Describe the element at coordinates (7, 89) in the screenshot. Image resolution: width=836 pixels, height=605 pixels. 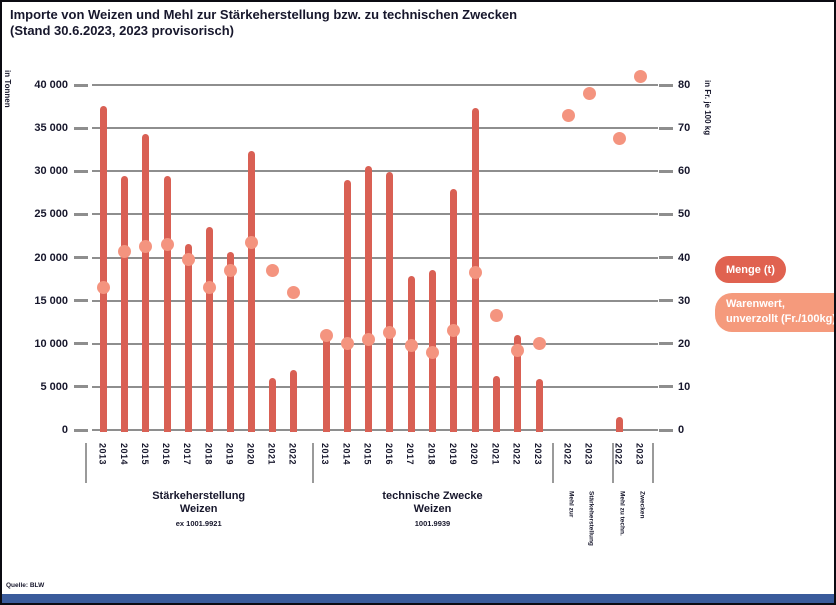
I see `y-axis-title-left: in Tonnen` at that location.